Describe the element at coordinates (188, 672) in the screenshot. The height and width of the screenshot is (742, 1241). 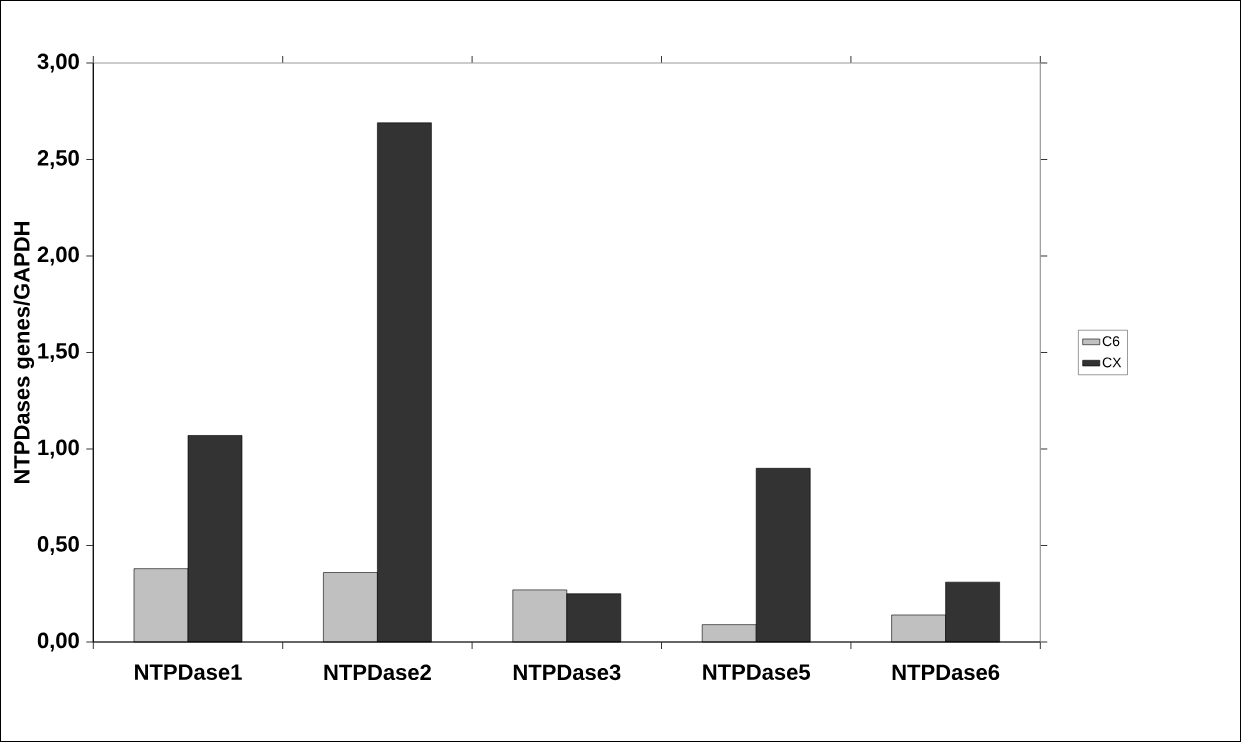
I see `x-tick-label: NTPDase1` at that location.